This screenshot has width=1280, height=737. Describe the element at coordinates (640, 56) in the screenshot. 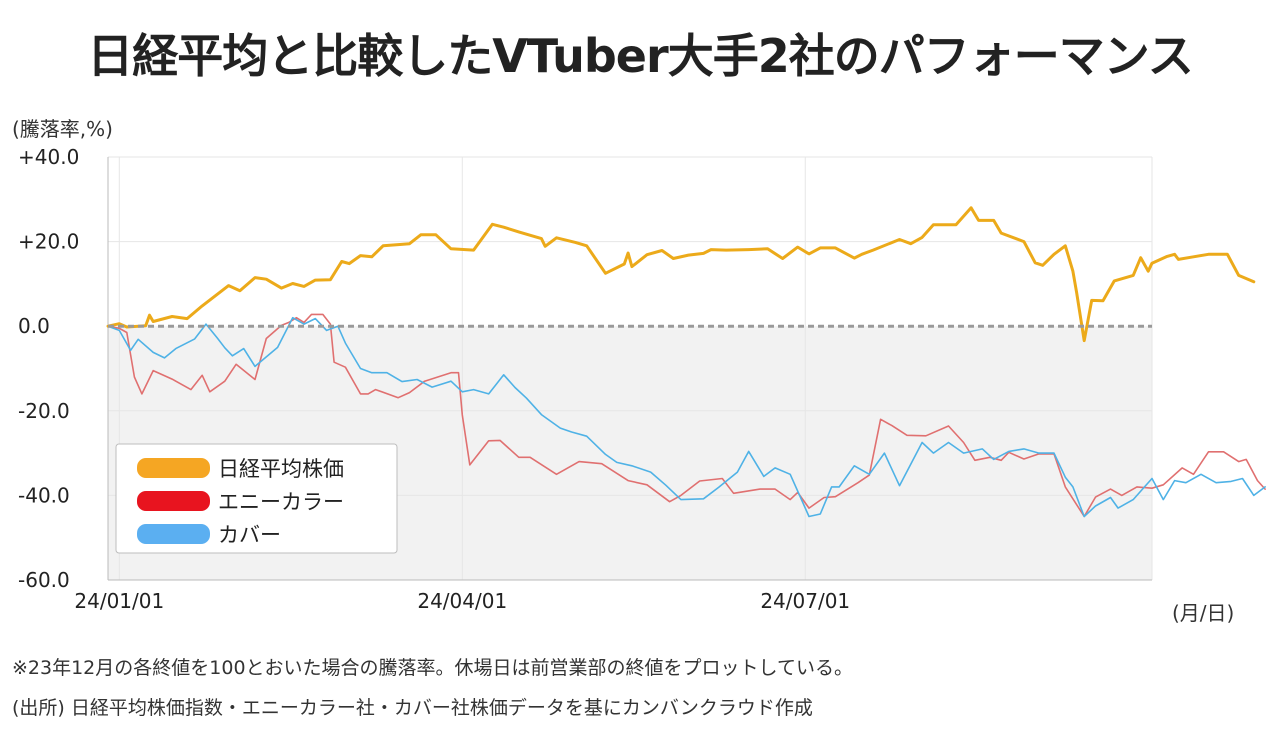

I see `chart-title: 日経平均と比較したVTuber大手2社のパフォーマンス` at that location.